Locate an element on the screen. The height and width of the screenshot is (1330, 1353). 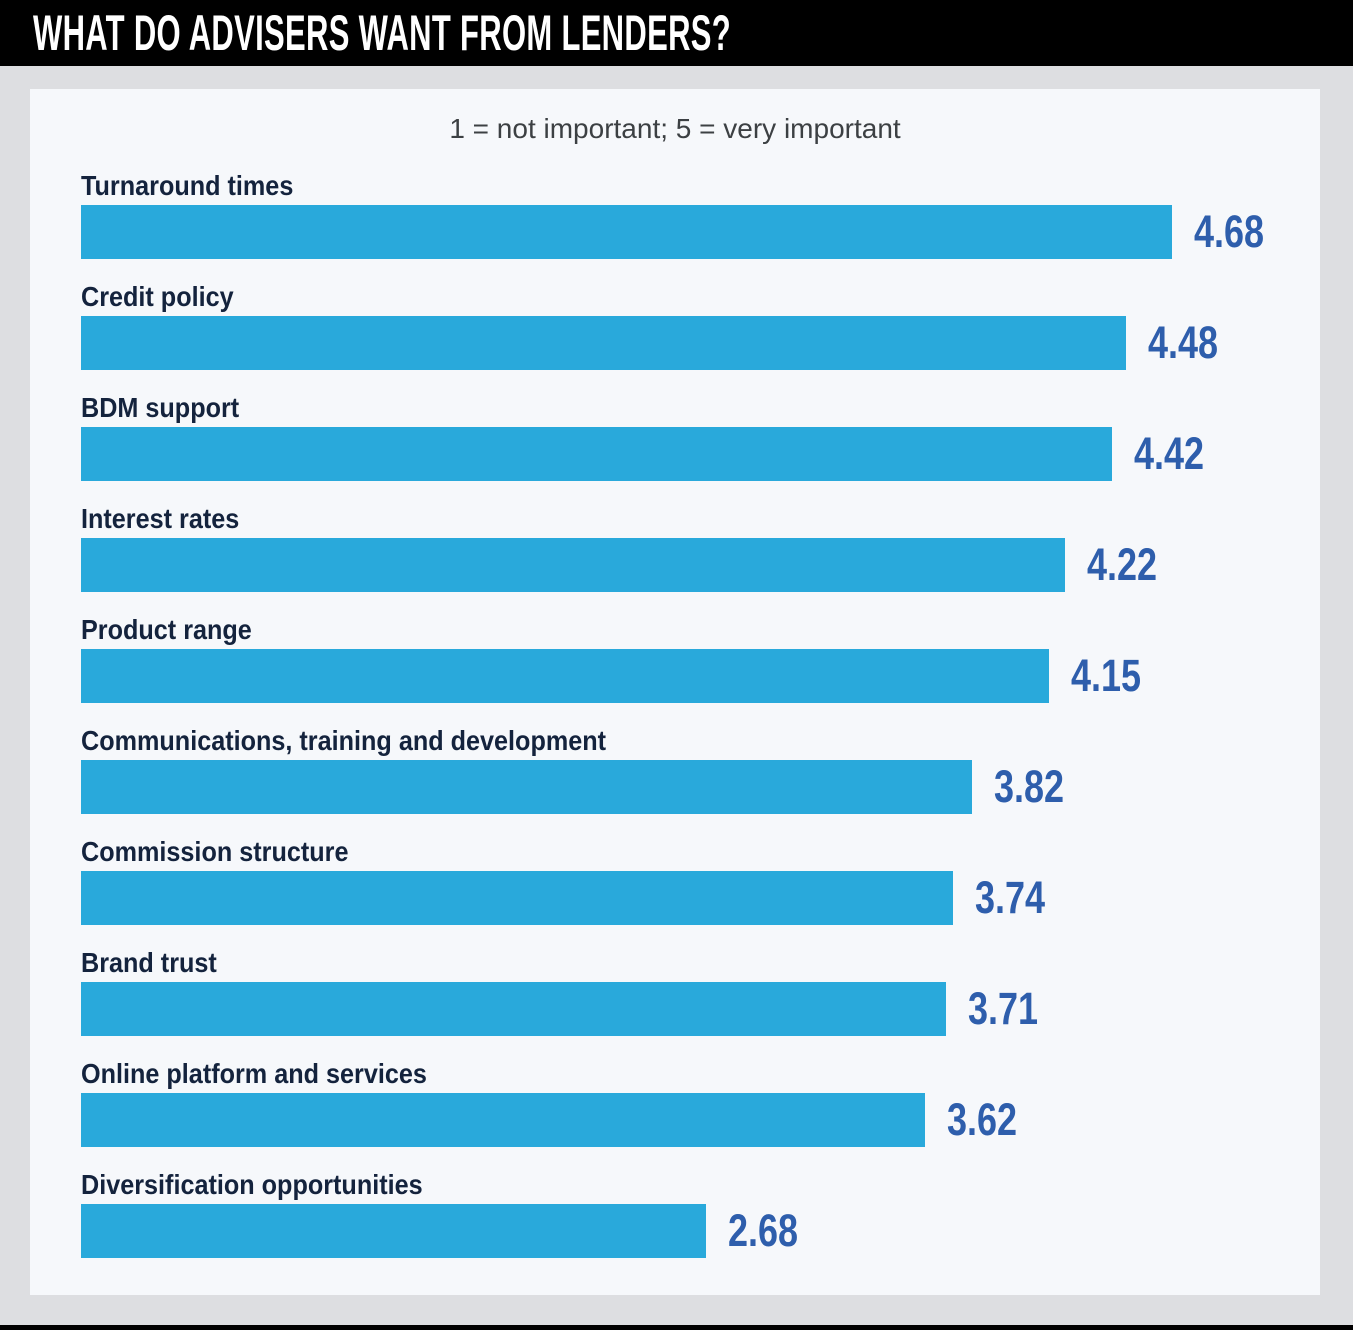
bar-track: 3.71 is located at coordinates (664, 1009).